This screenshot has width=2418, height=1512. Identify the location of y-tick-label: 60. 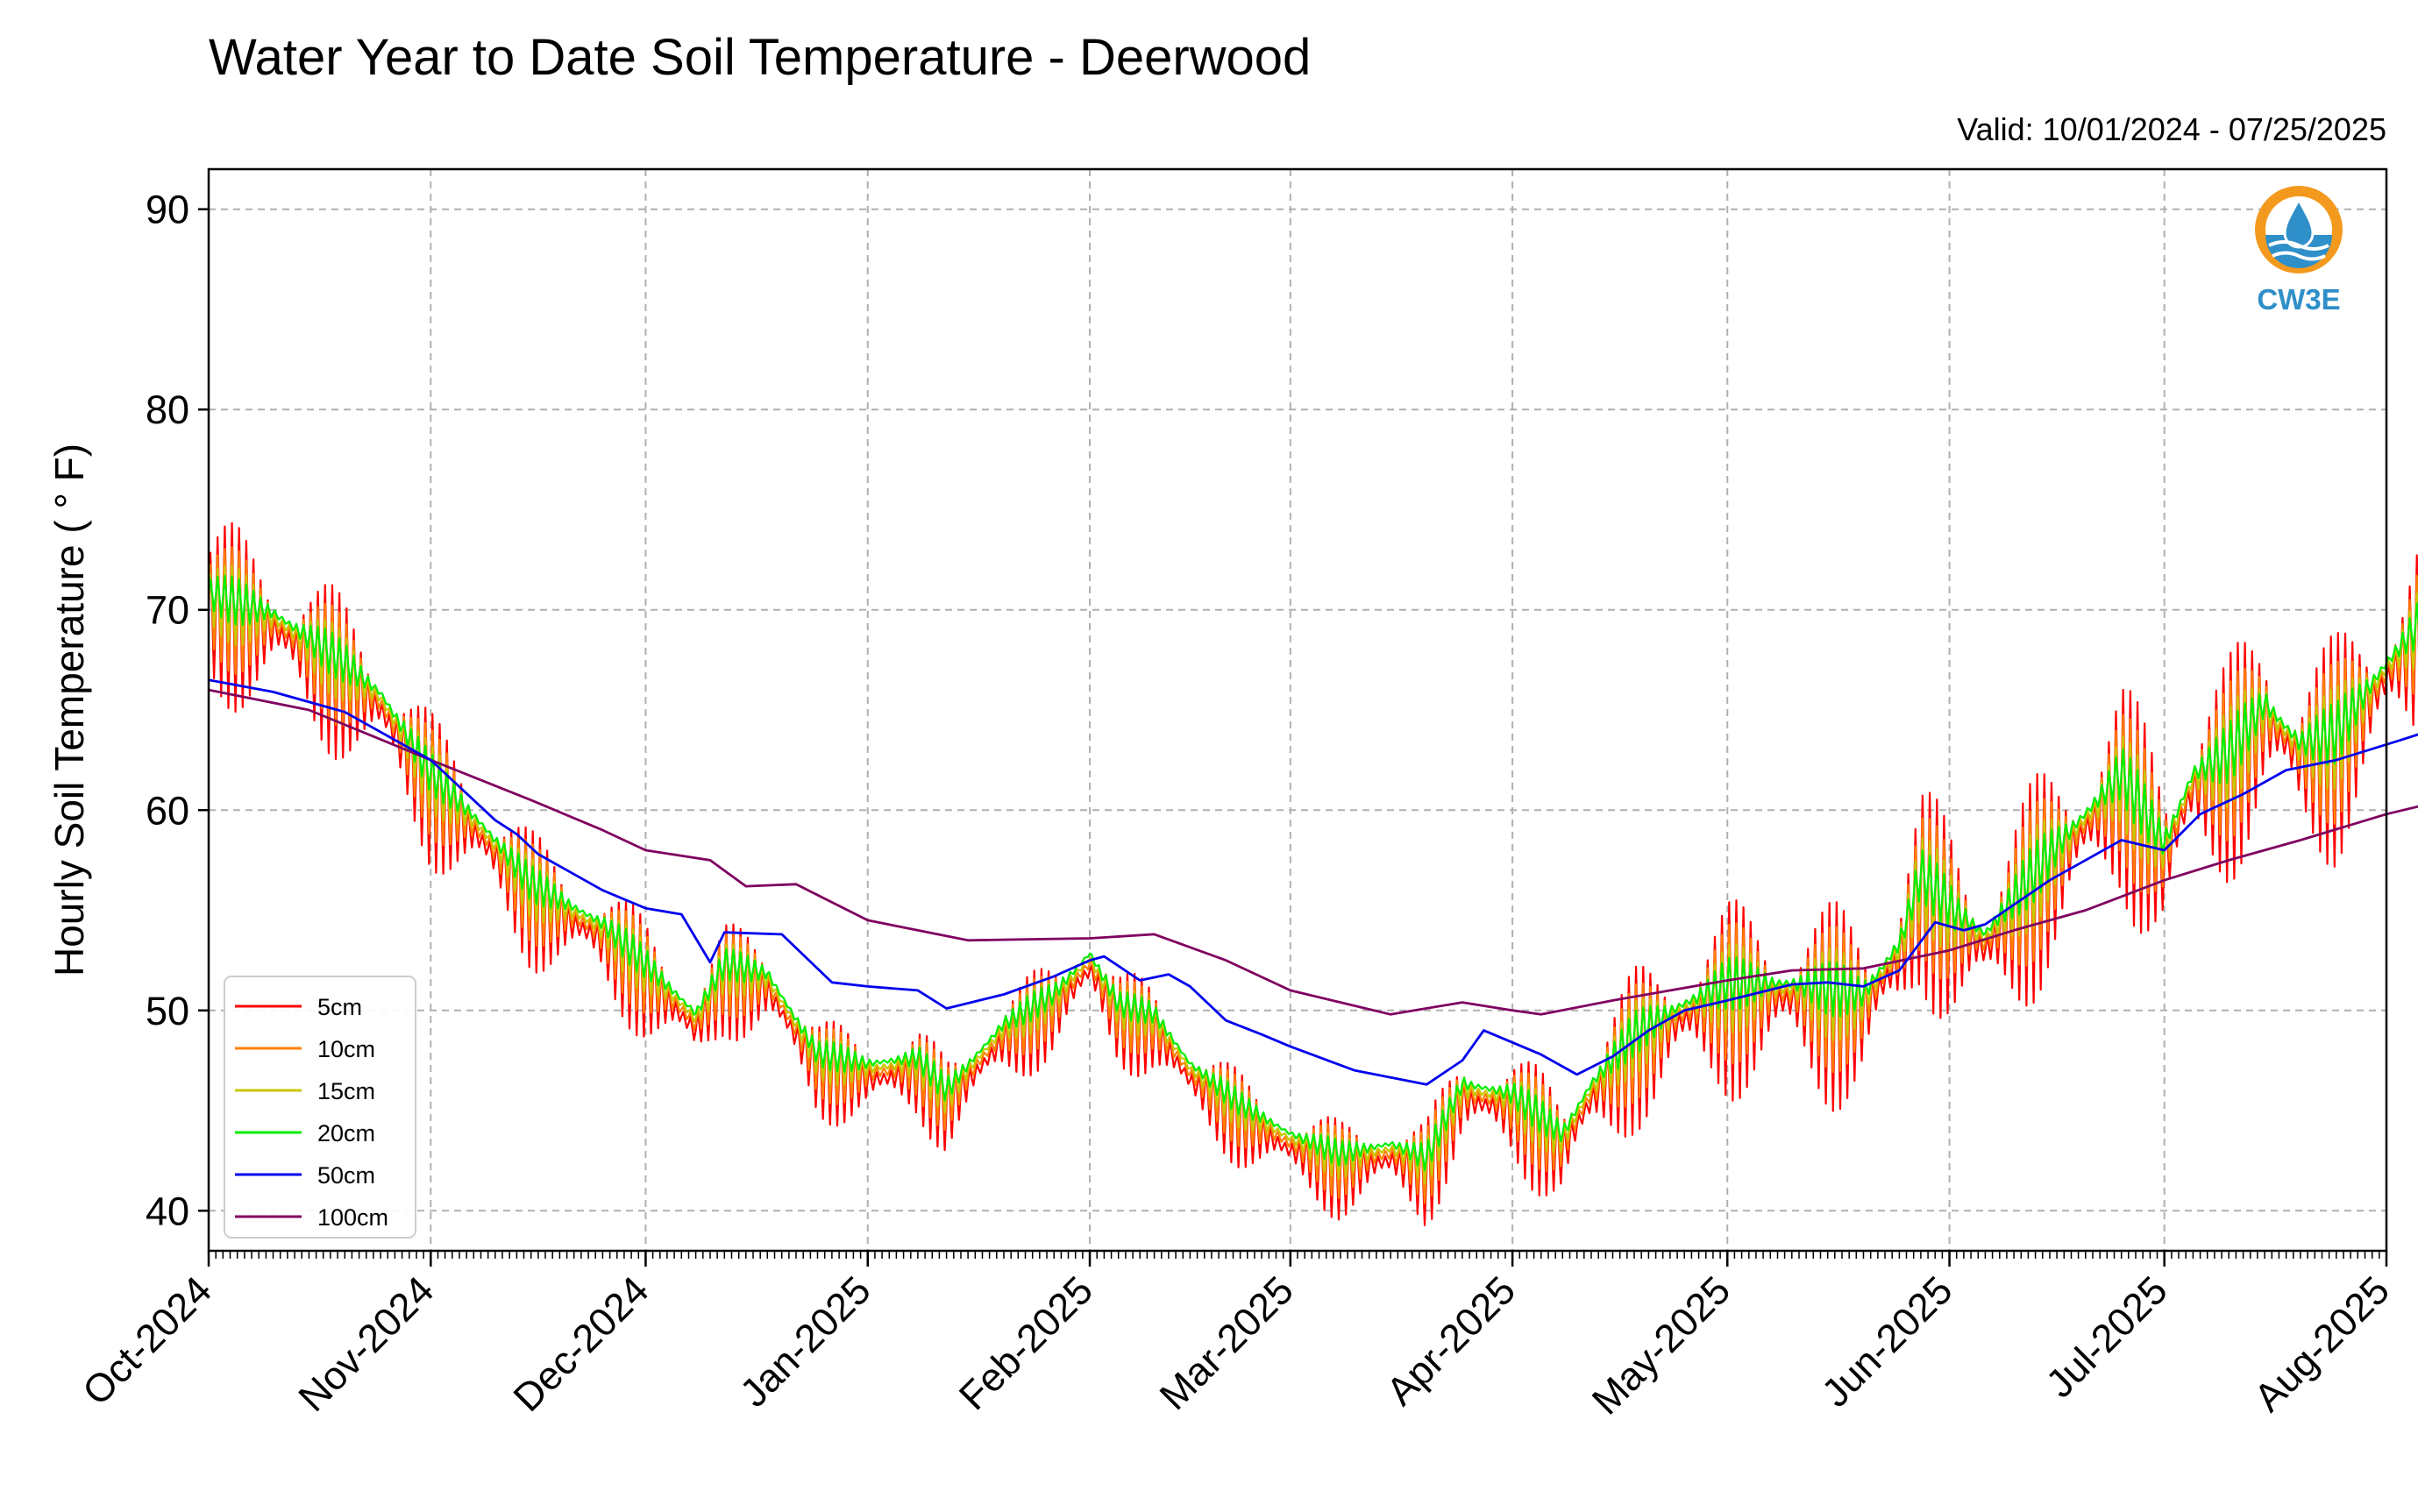
(167, 810).